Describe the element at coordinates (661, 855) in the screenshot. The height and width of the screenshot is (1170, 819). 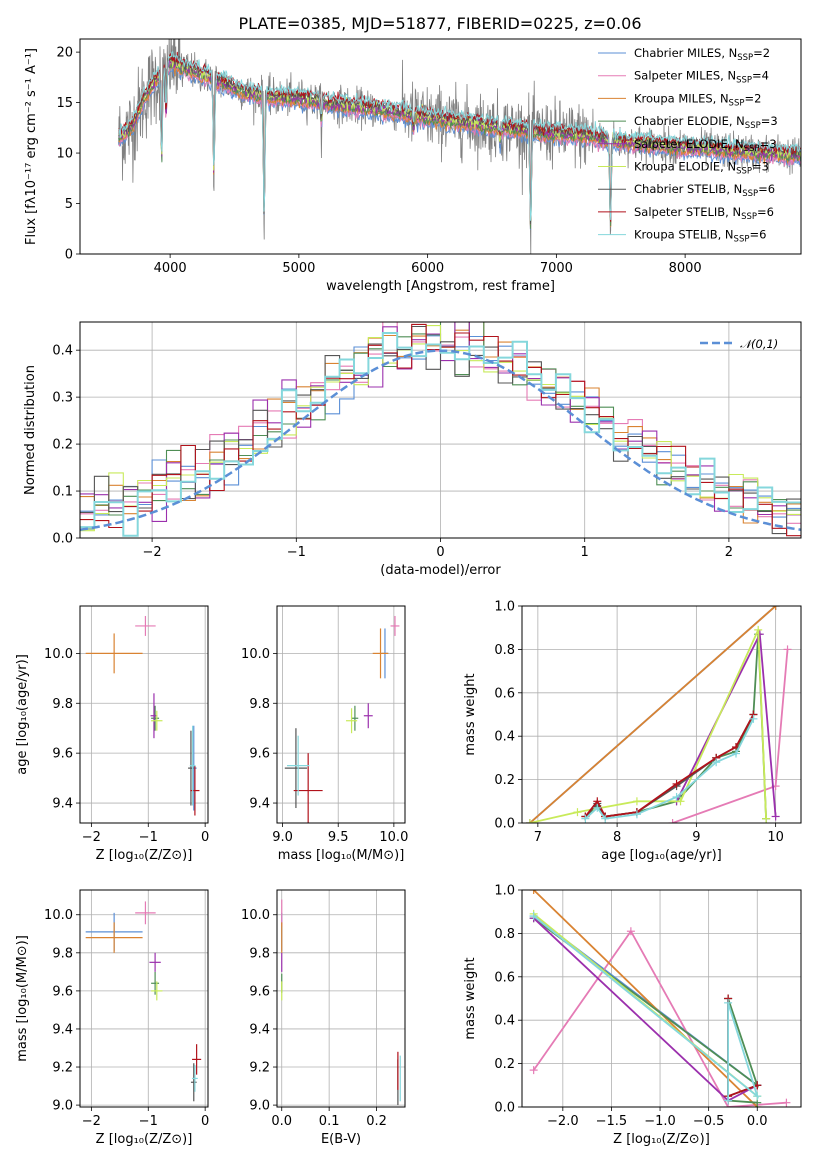
I see `x-axis-label: age [log₁₀(age/yr)]` at that location.